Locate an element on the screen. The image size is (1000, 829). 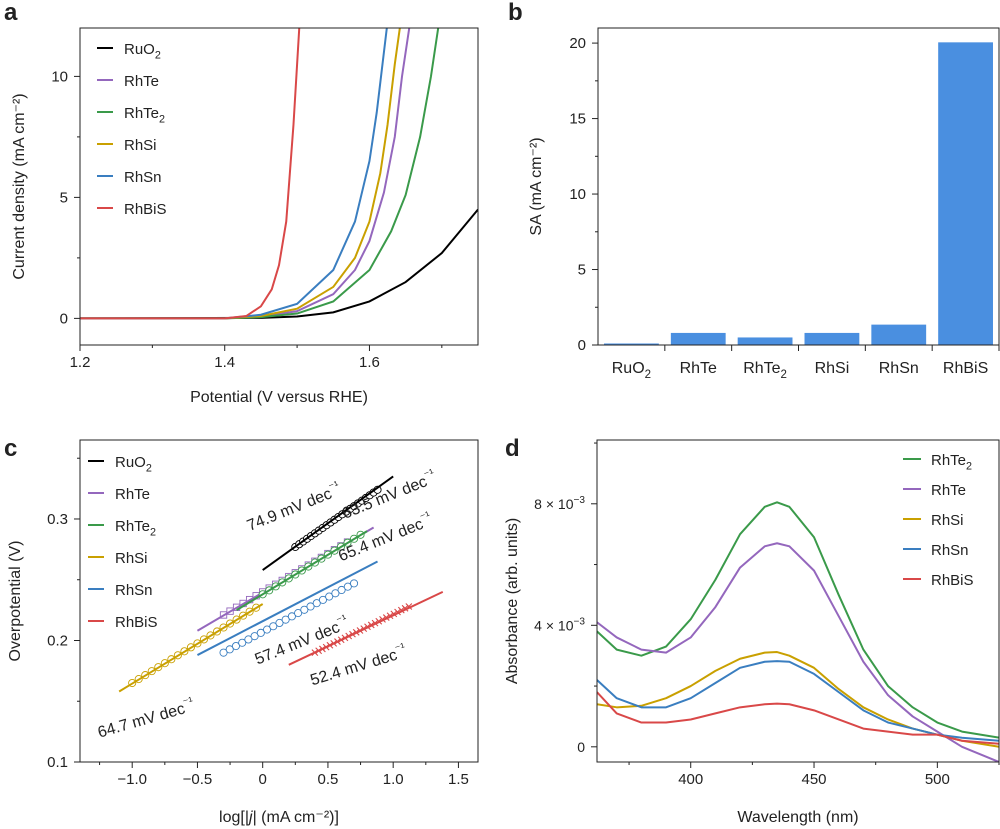
bar-rhsi is located at coordinates (832, 338).